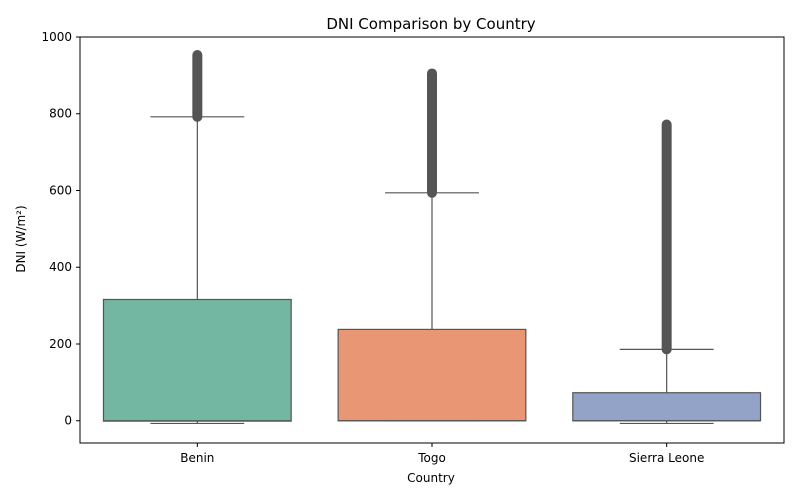  What do you see at coordinates (60, 344) in the screenshot?
I see `y-tick-label: 200` at bounding box center [60, 344].